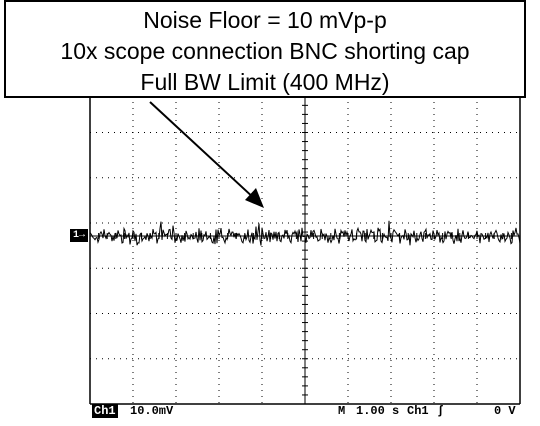 This screenshot has width=540, height=426. I want to click on callout-bw-limit: Full BW Limit (400 MHz), so click(265, 82).